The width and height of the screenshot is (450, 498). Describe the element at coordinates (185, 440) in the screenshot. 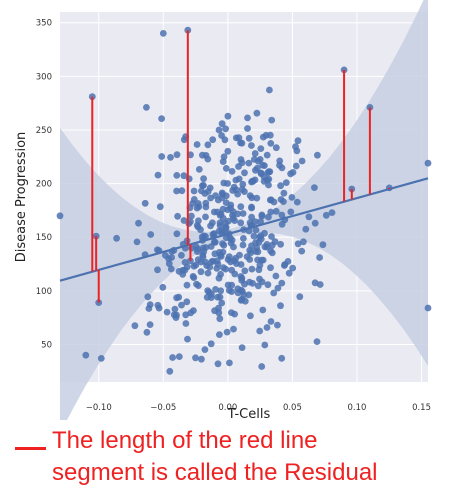

I see `annotation-line-1: The length of the red line` at that location.